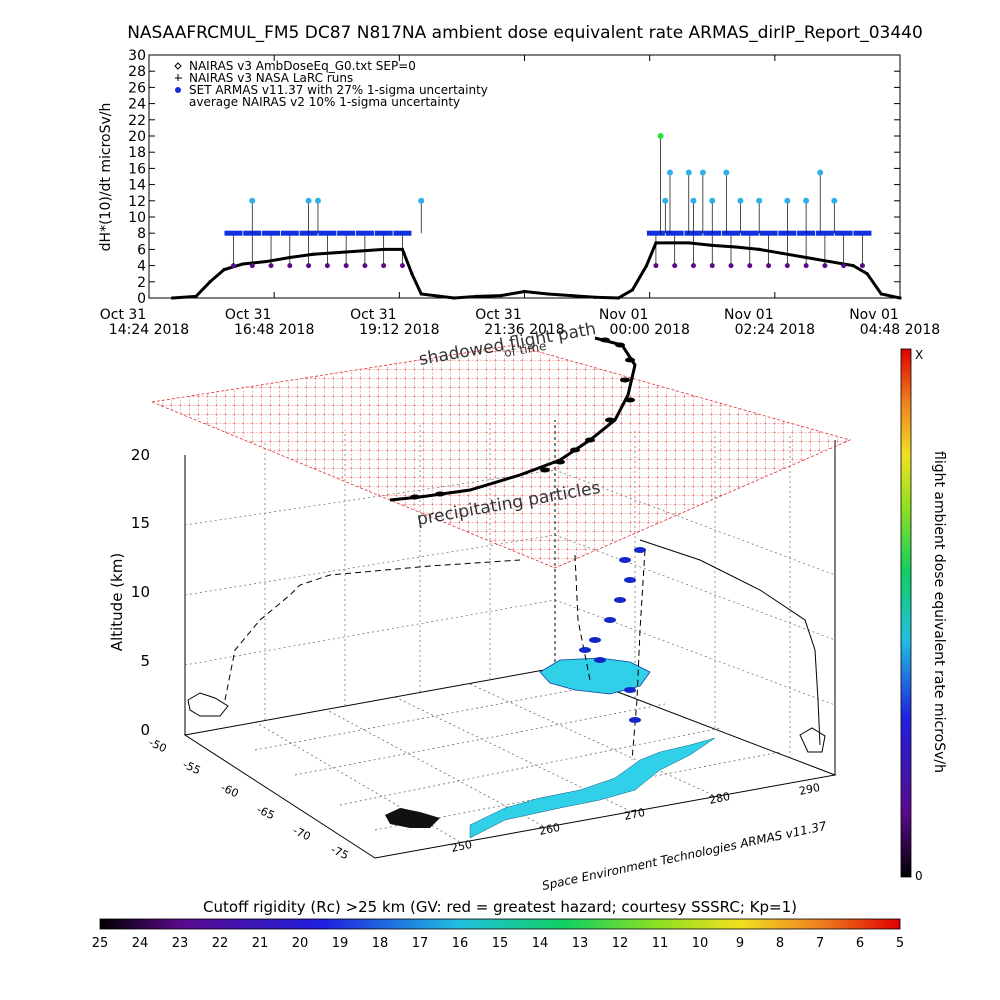 The height and width of the screenshot is (1000, 1000). I want to click on map-floor, so click(510, 763).